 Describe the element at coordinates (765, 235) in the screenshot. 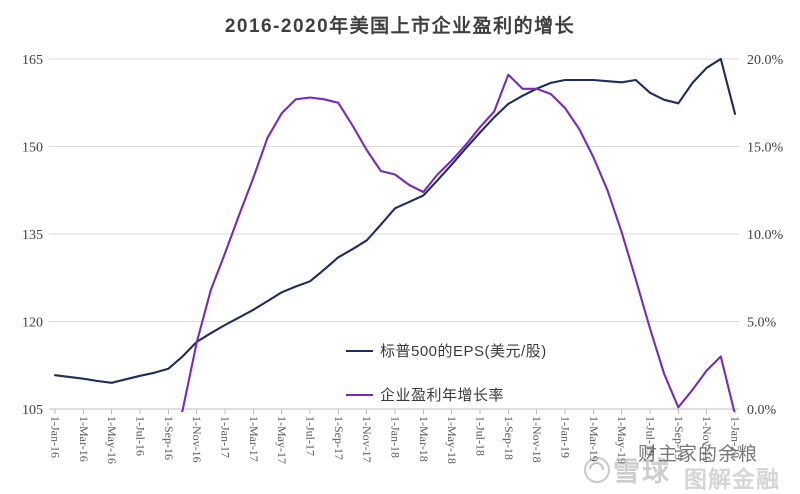

I see `y-right-tick-label: 10.0%` at that location.